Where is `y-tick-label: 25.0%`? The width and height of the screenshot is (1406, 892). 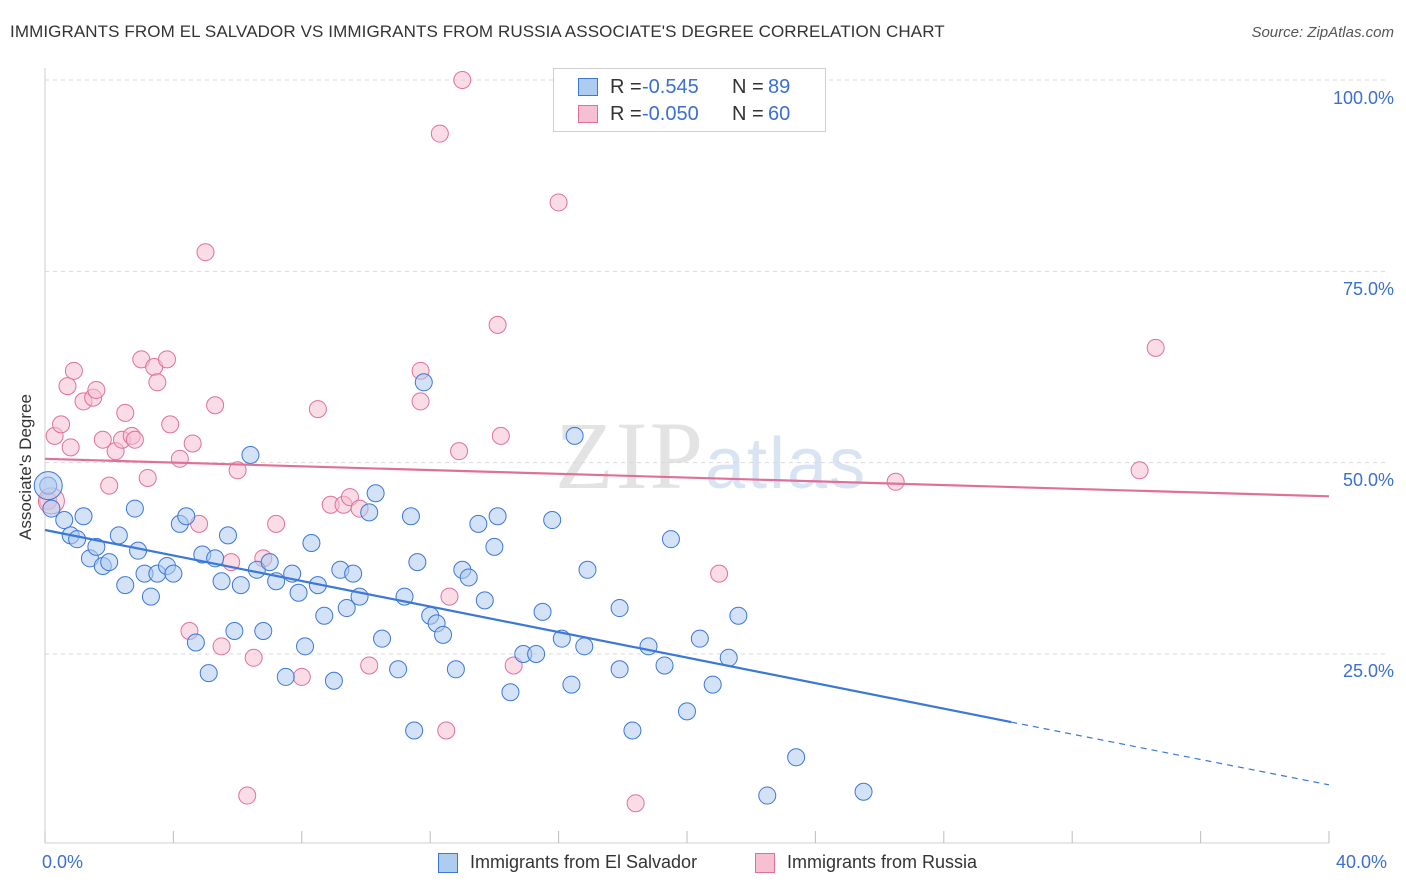 y-tick-label: 25.0% is located at coordinates (1368, 671).